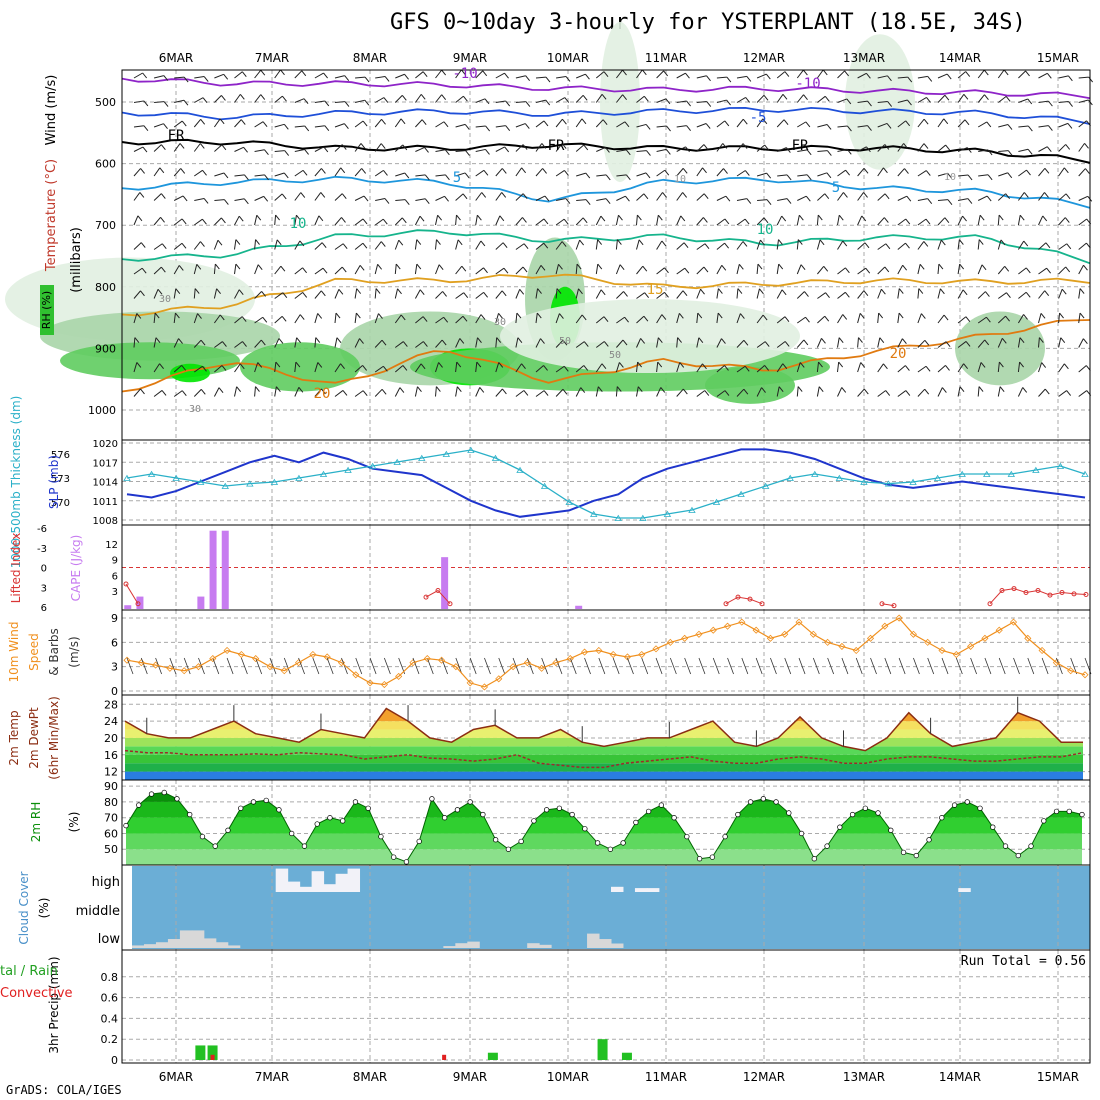  I want to click on date-label-bottom: 9MAR, so click(470, 1077).